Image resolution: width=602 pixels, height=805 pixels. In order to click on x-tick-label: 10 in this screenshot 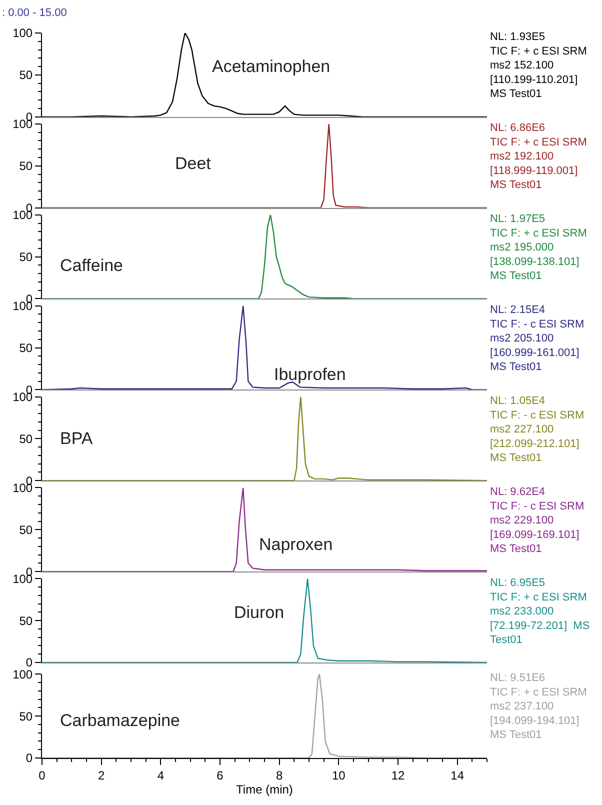, I will do `click(339, 775)`.